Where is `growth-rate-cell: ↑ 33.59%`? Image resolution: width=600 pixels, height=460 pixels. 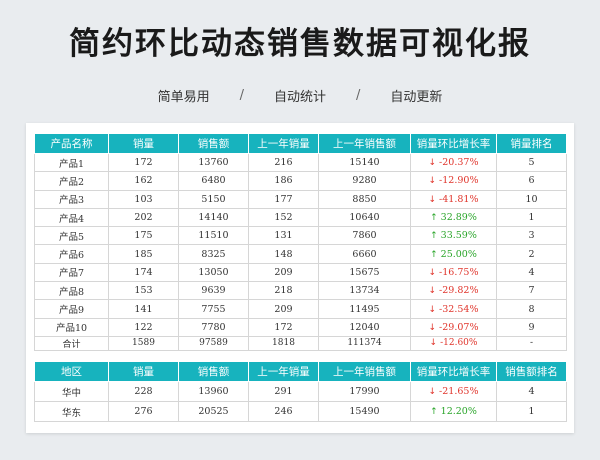
growth-rate-cell: ↑ 33.59% is located at coordinates (453, 236).